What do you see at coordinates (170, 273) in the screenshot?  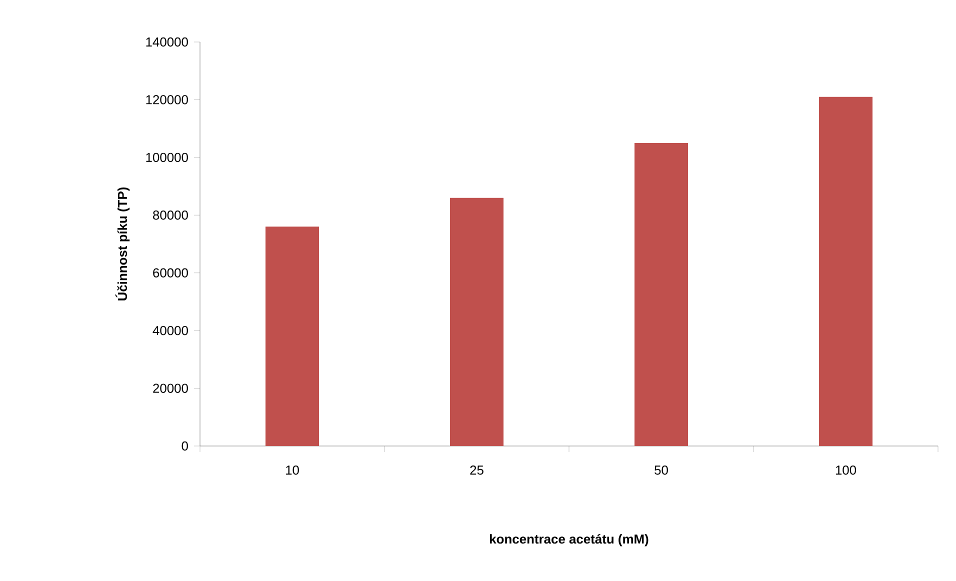 I see `y-tick-label: 60000` at bounding box center [170, 273].